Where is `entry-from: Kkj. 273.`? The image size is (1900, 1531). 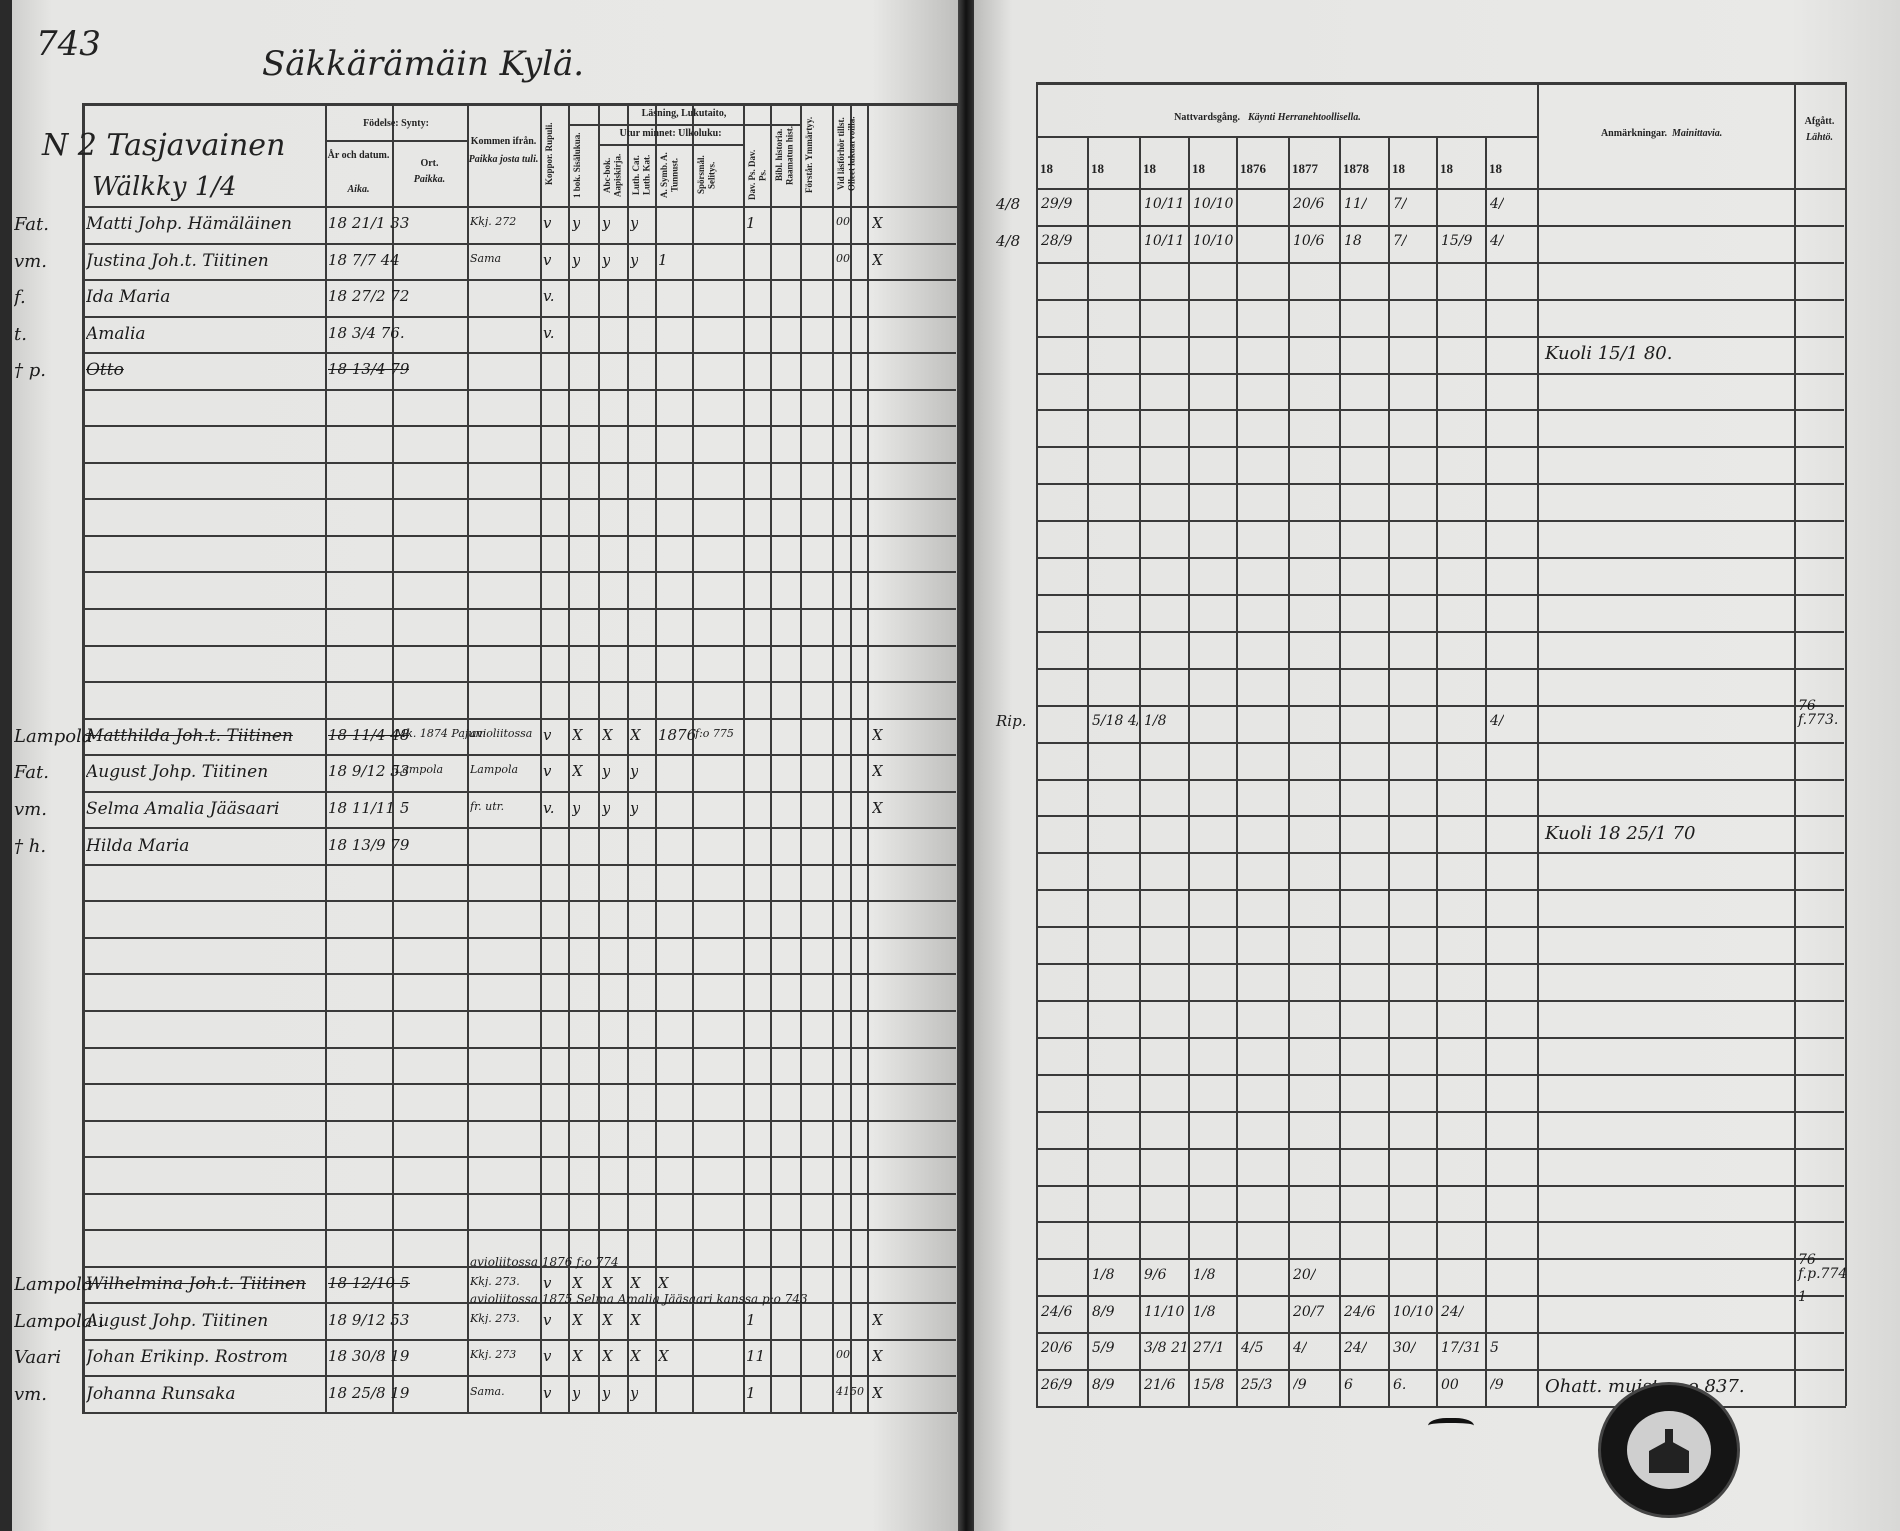
entry-from: Kkj. 273. is located at coordinates (495, 1318).